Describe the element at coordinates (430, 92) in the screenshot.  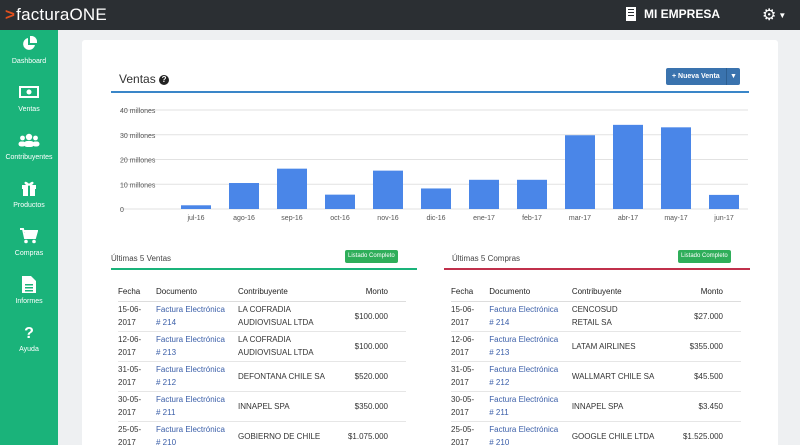
I see `section-divider` at that location.